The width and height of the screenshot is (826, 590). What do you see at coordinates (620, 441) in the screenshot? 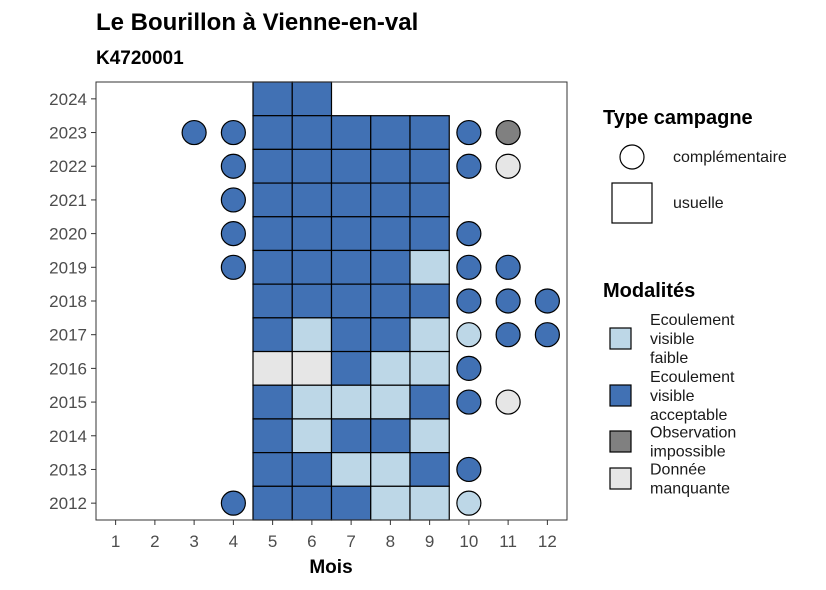
I see `legend-key-impossible` at bounding box center [620, 441].